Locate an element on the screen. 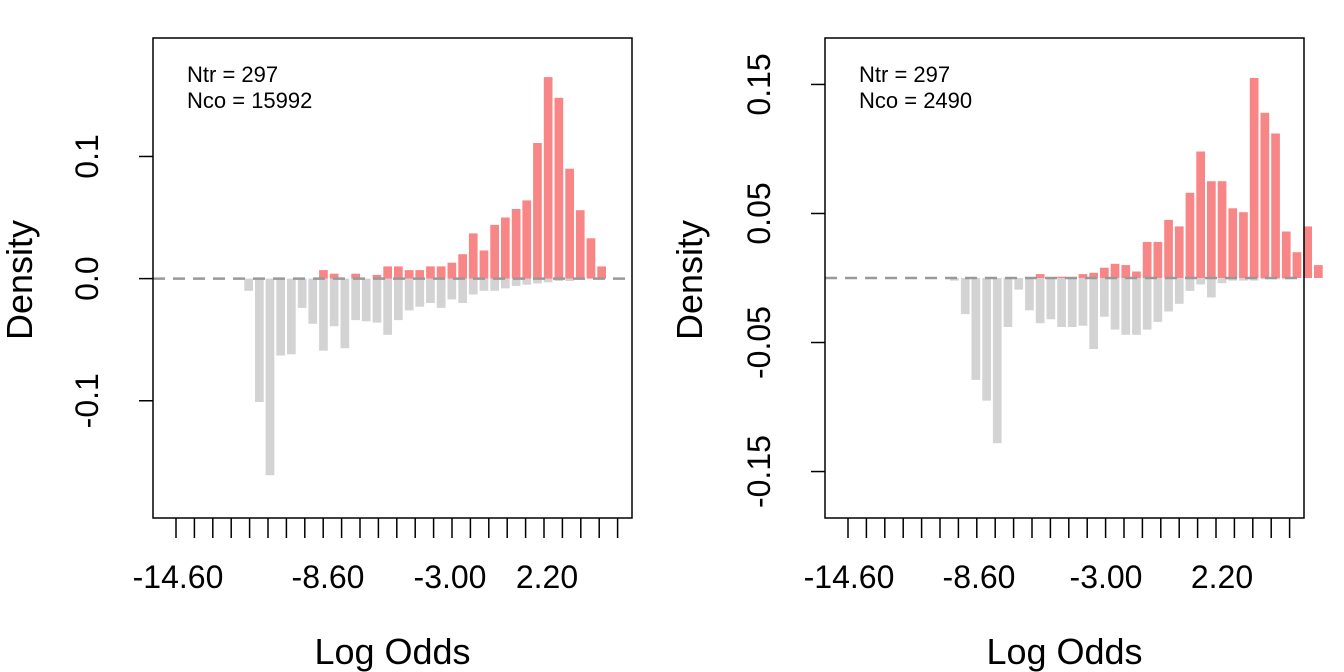  y-tick-label: 0.15 is located at coordinates (759, 84).